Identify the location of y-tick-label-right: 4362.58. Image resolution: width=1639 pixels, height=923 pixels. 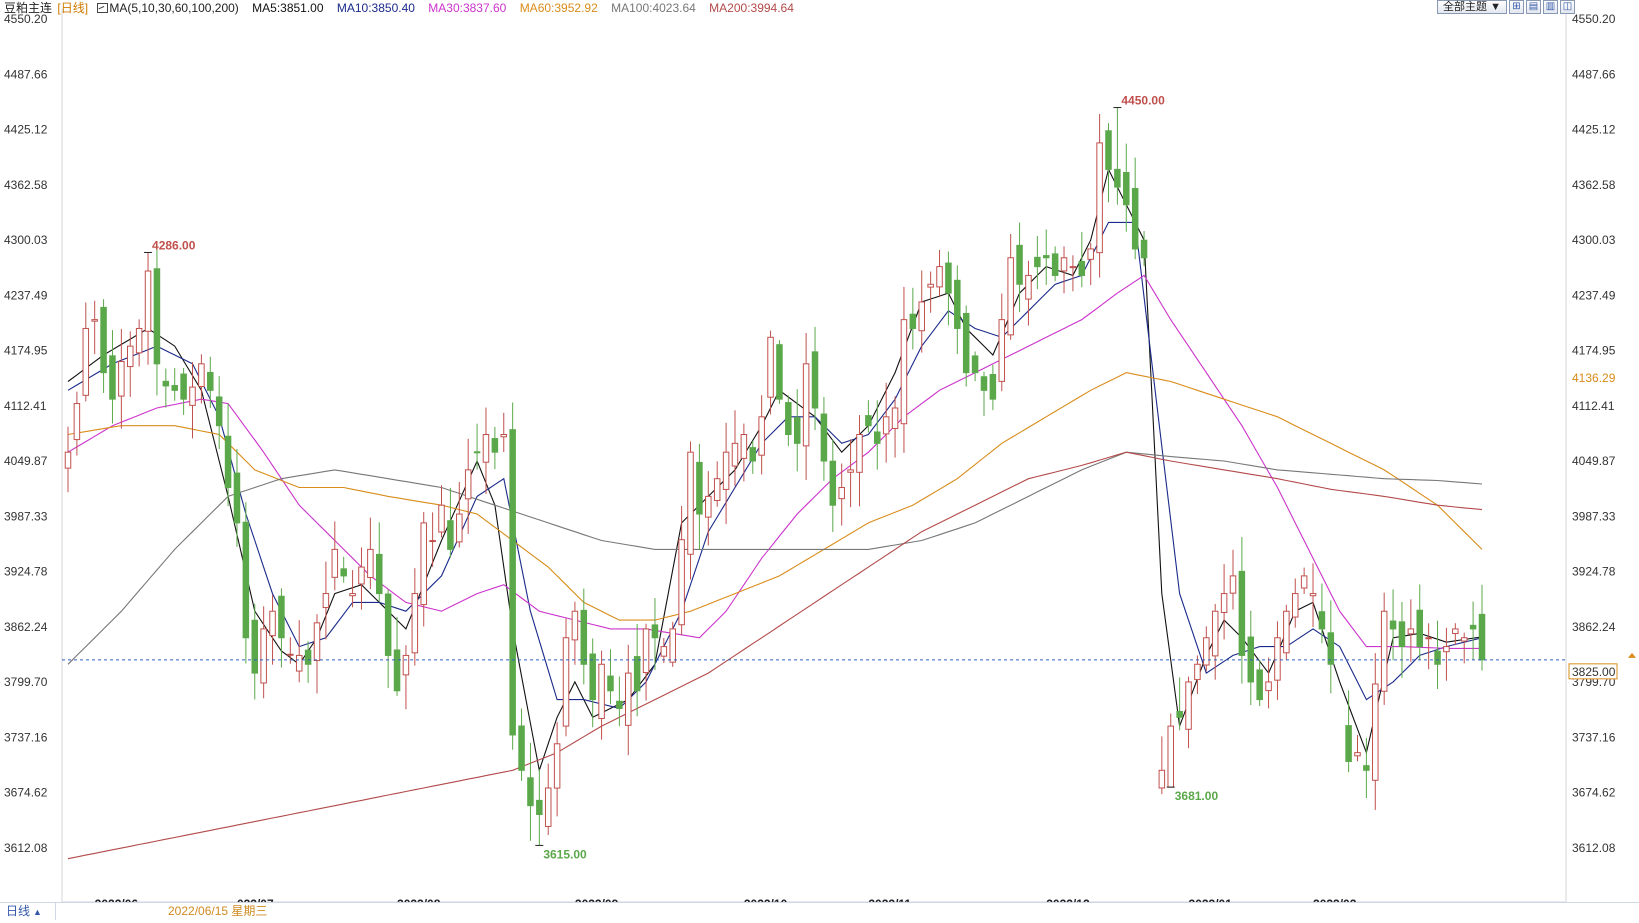
(1594, 185).